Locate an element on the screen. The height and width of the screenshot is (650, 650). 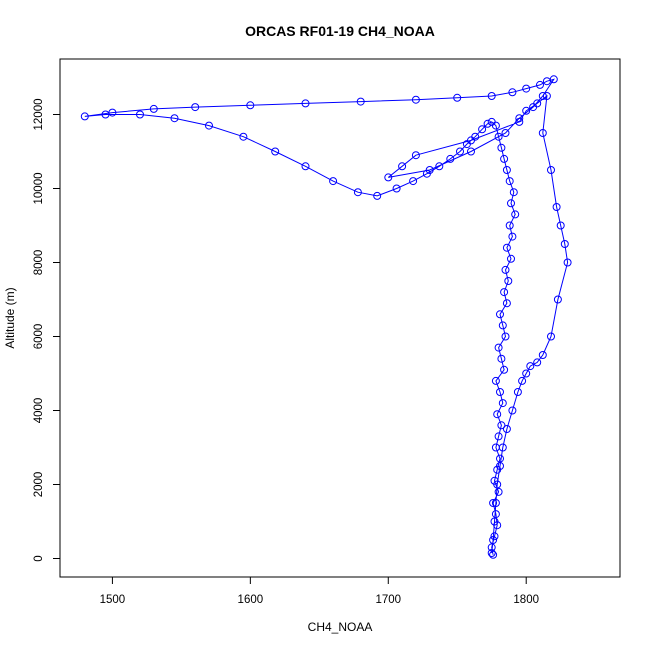
y-tick-label: 12000 is located at coordinates (39, 115).